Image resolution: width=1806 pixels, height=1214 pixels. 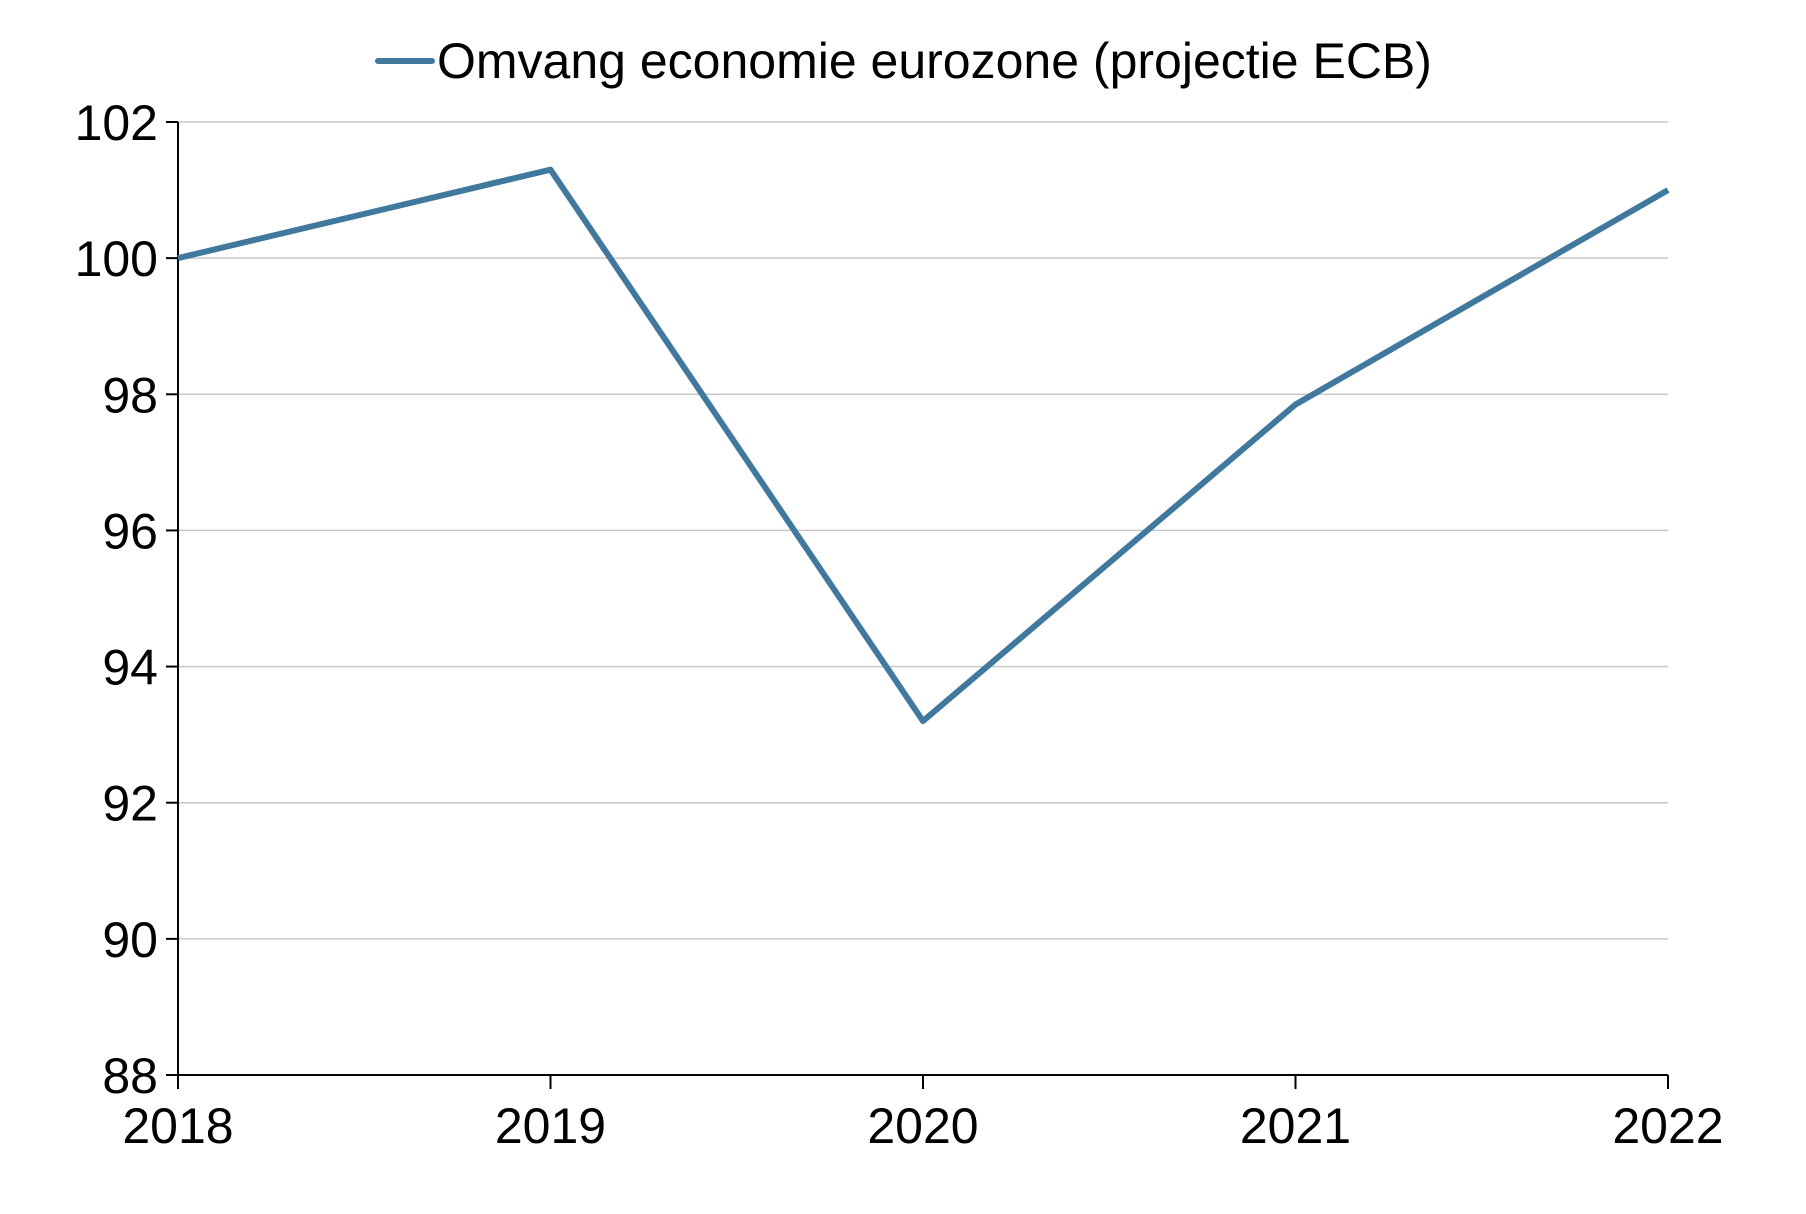 What do you see at coordinates (116, 259) in the screenshot?
I see `y-tick-label: 100` at bounding box center [116, 259].